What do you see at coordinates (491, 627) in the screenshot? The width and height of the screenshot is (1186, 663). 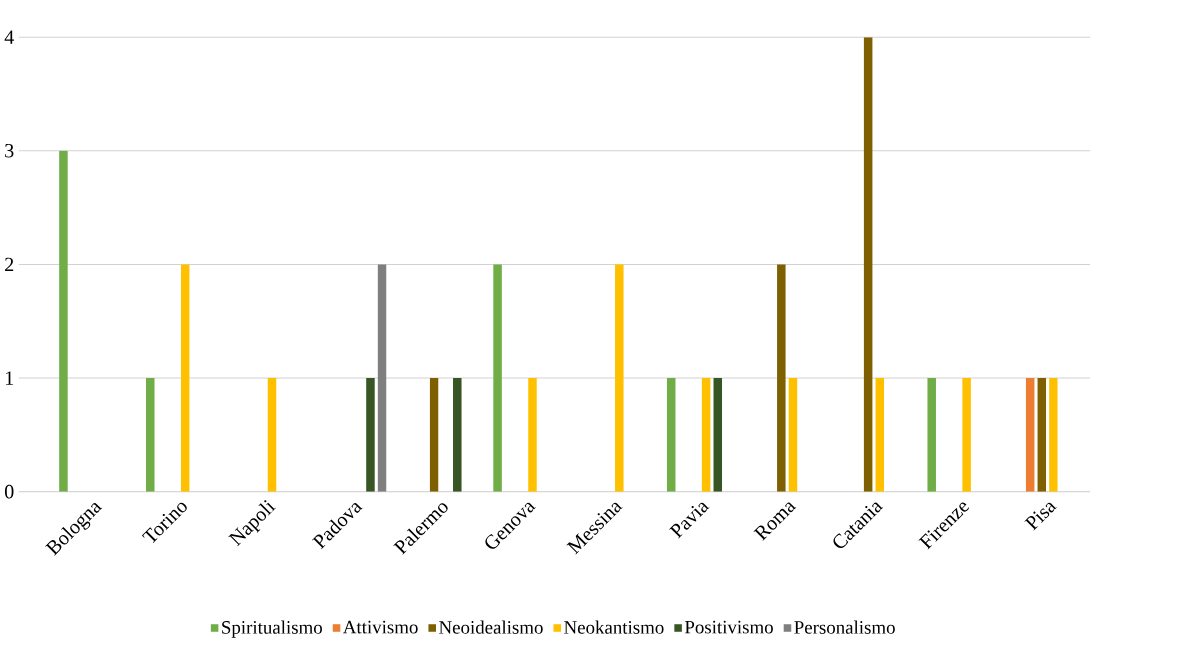 I see `legend-label: Neoidealismo` at bounding box center [491, 627].